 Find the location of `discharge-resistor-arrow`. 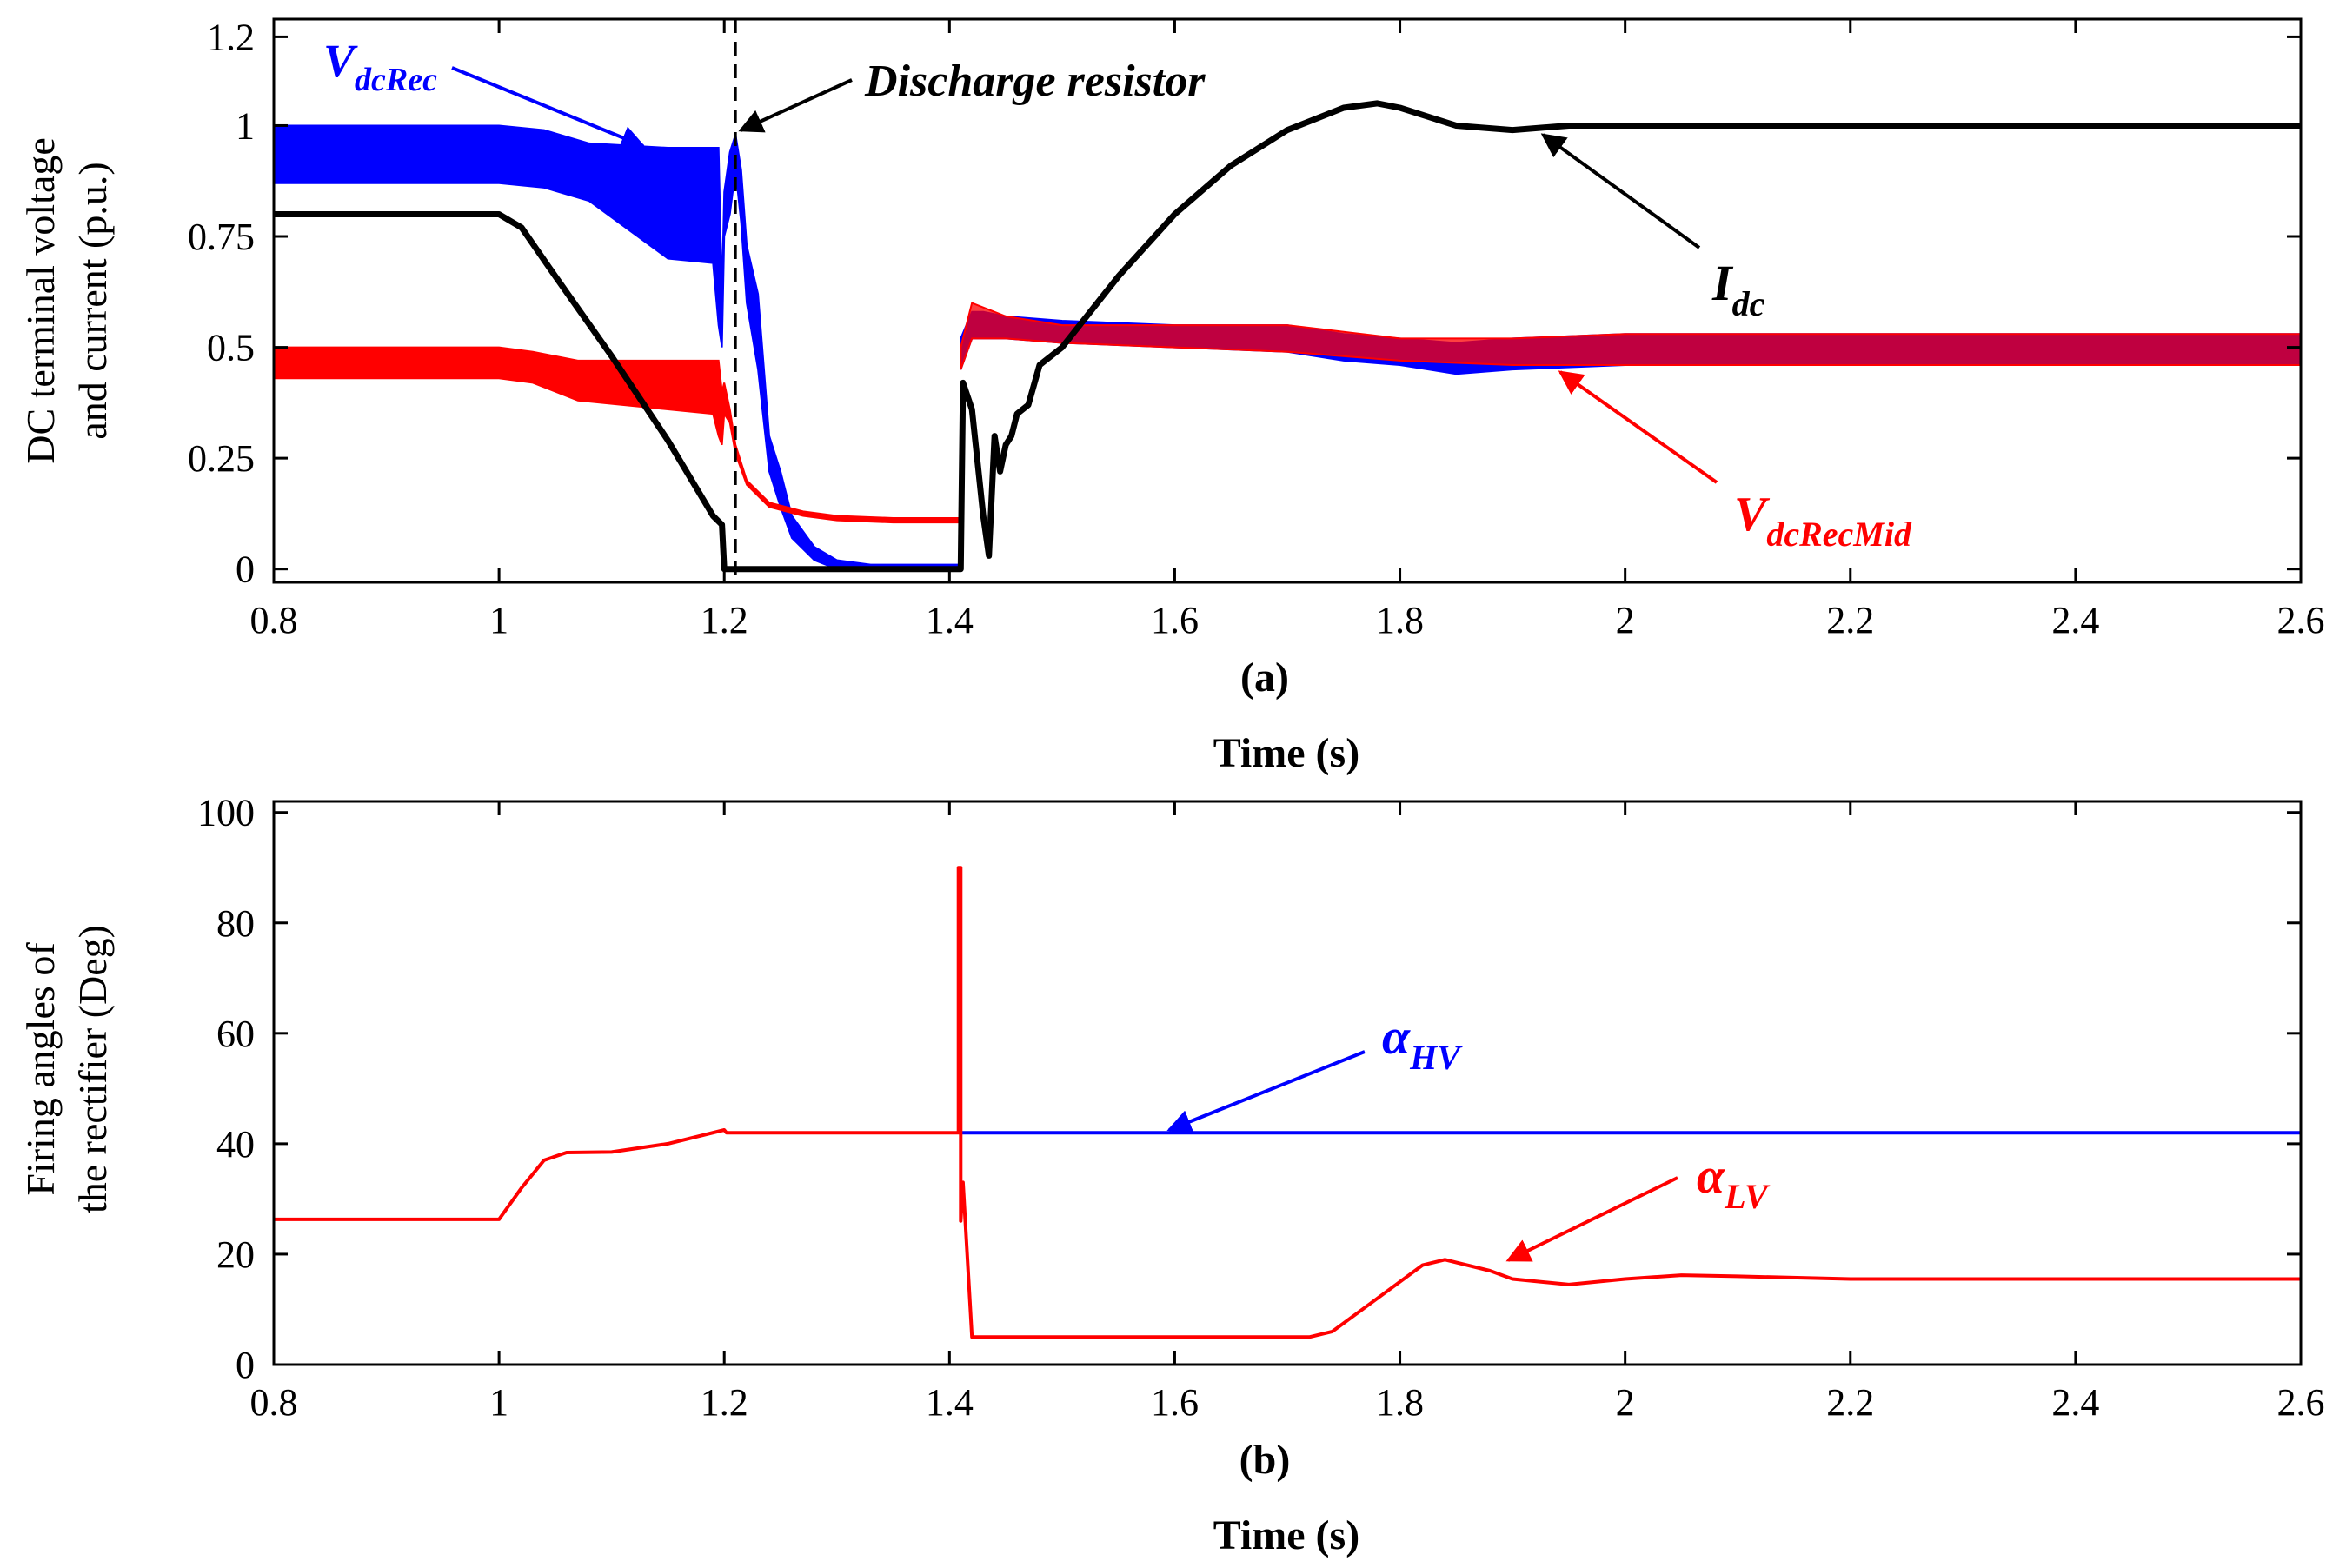

discharge-resistor-arrow is located at coordinates (795, 105).